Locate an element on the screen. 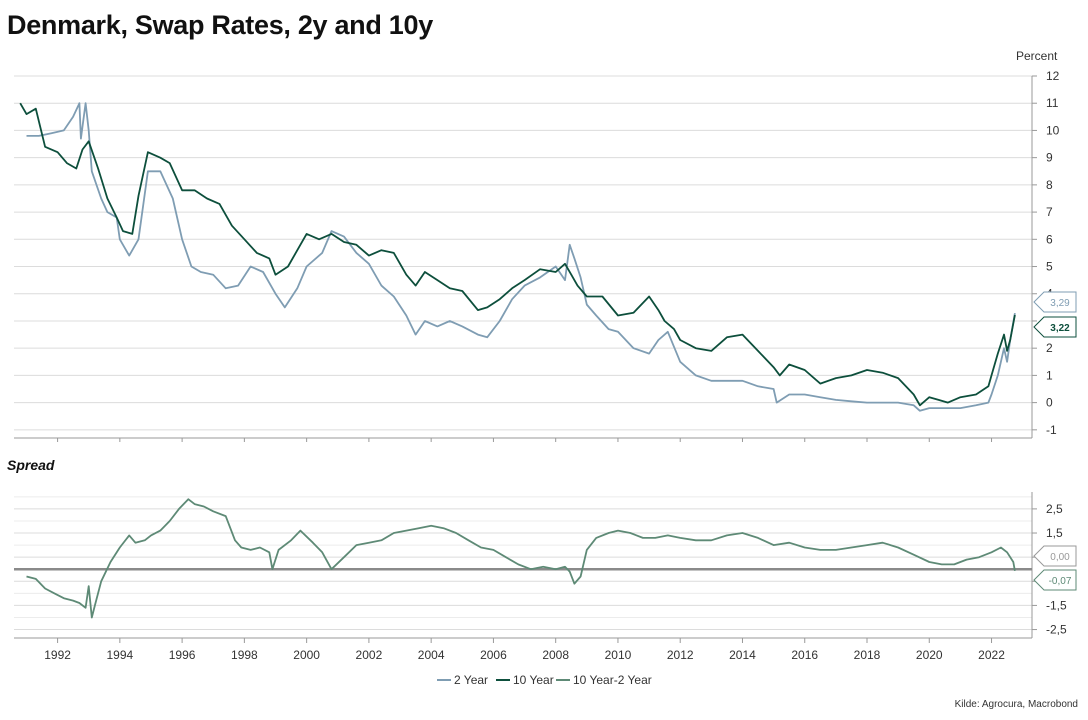 This screenshot has width=1088, height=720. main-y-tick-label: 8 is located at coordinates (1049, 185).